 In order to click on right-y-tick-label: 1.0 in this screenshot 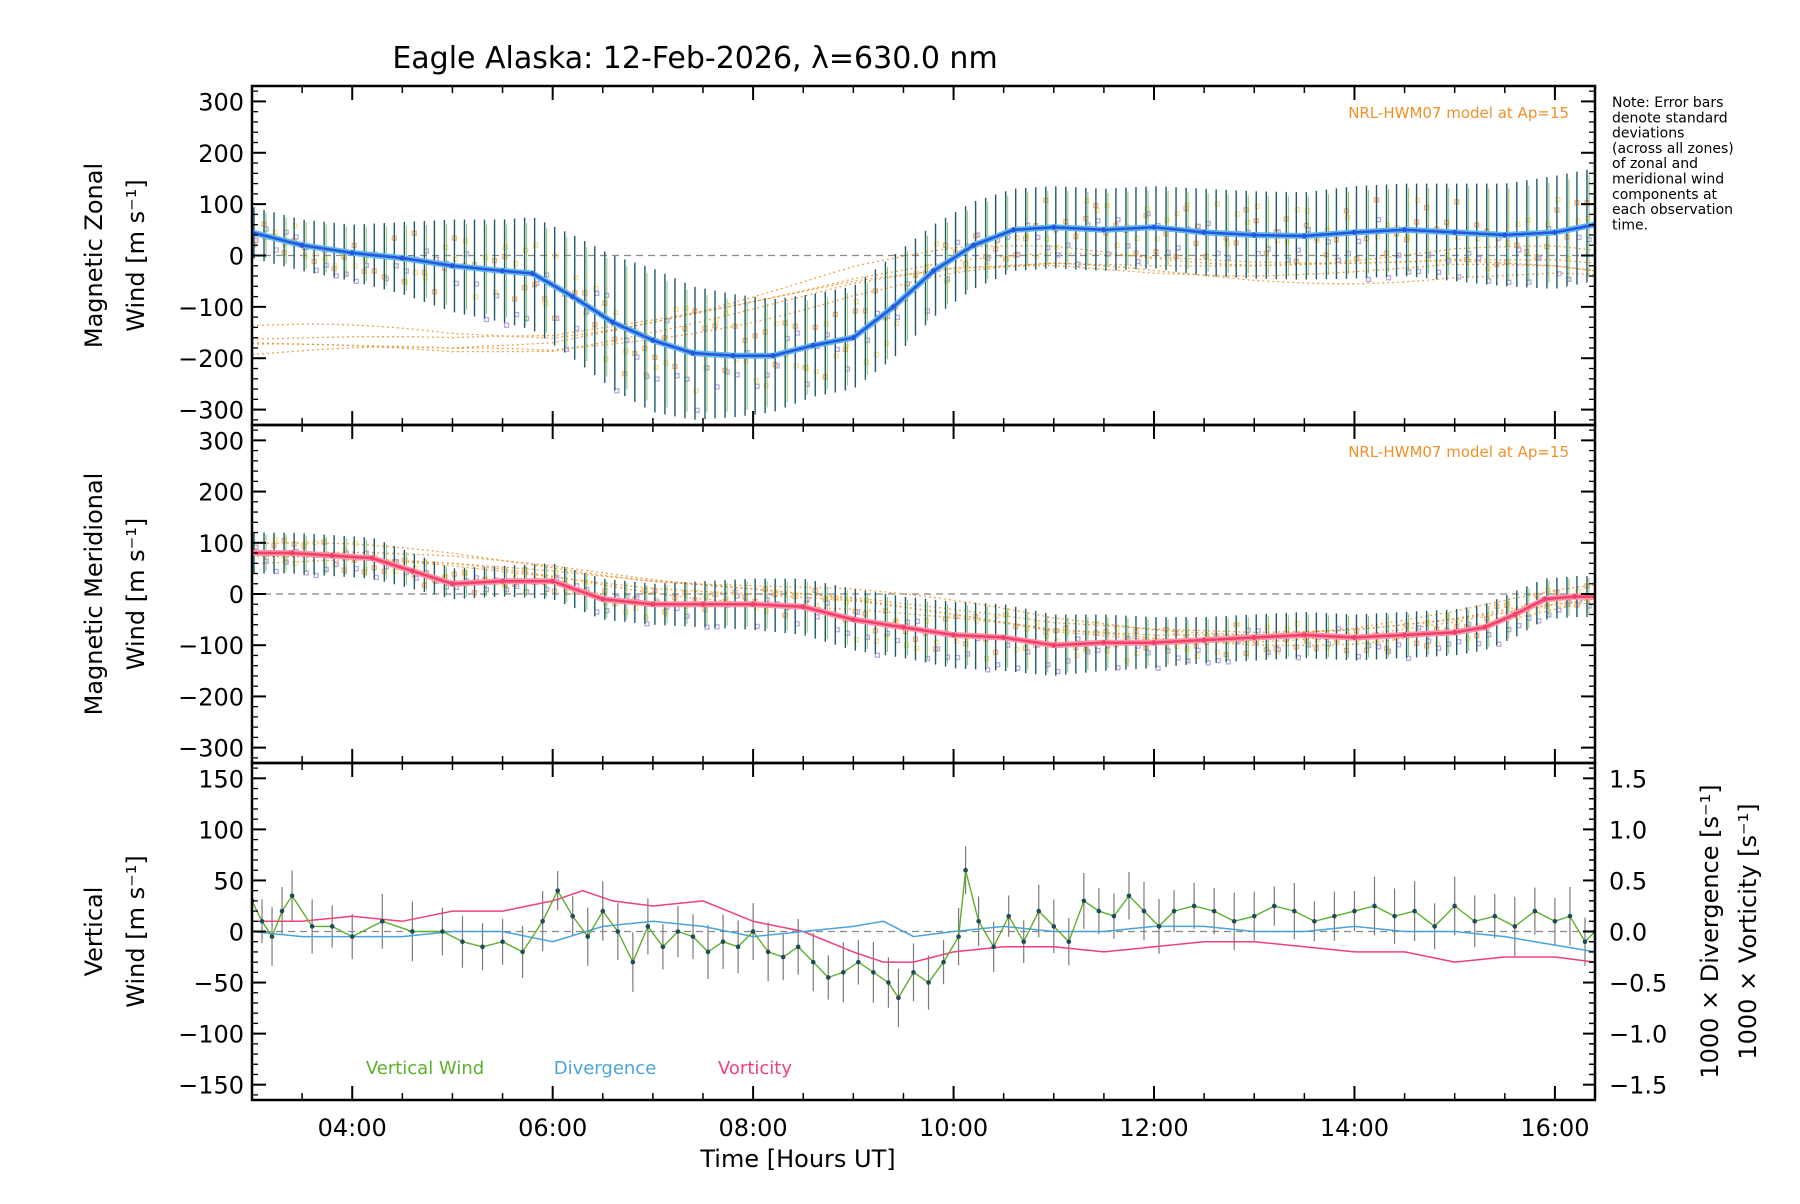, I will do `click(1628, 830)`.